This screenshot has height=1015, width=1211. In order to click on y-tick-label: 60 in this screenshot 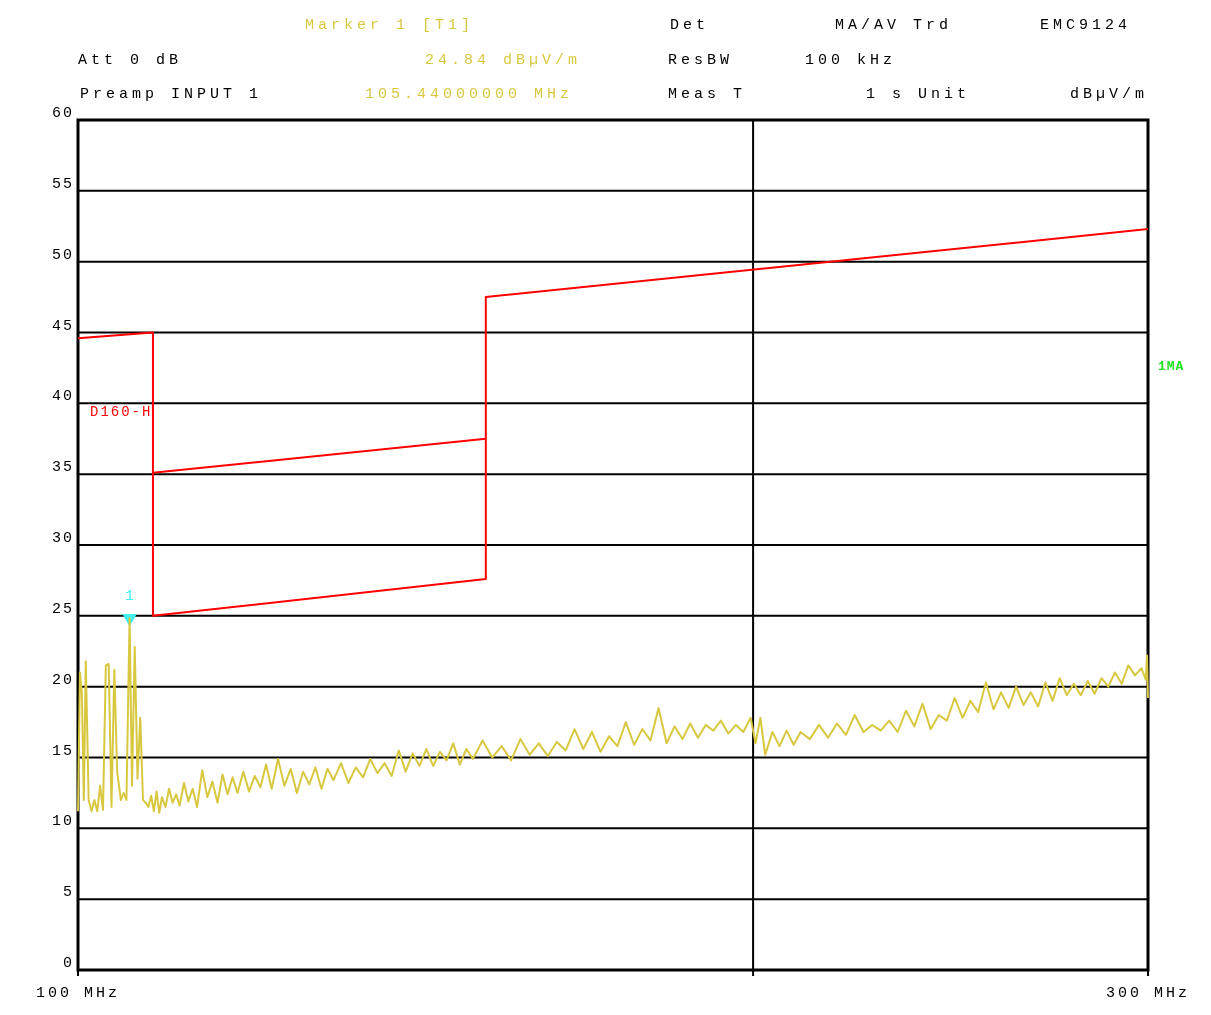, I will do `click(62, 113)`.